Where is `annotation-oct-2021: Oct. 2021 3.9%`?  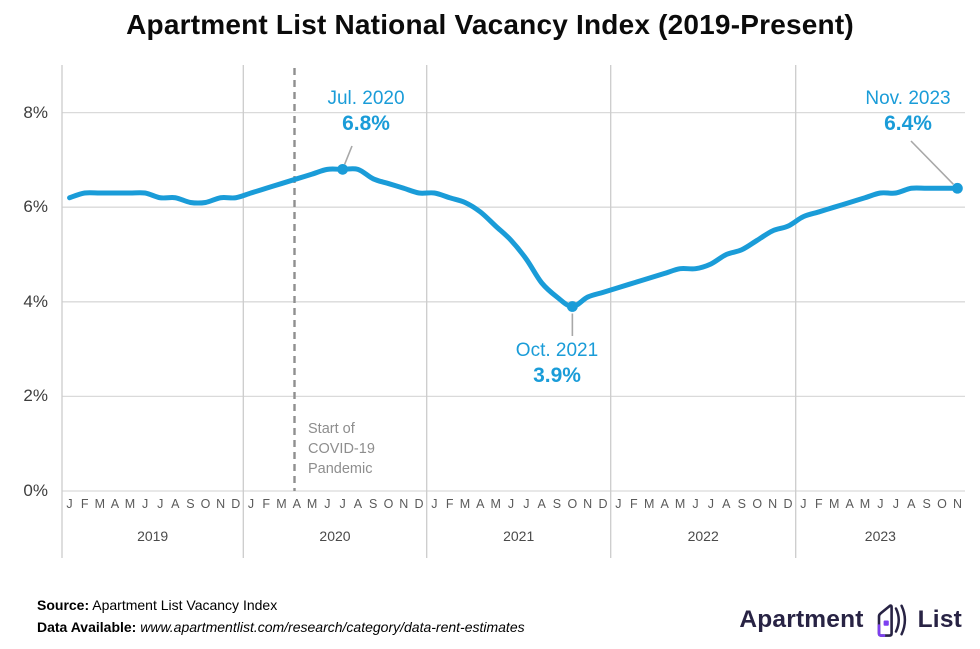 annotation-oct-2021: Oct. 2021 3.9% is located at coordinates (557, 364).